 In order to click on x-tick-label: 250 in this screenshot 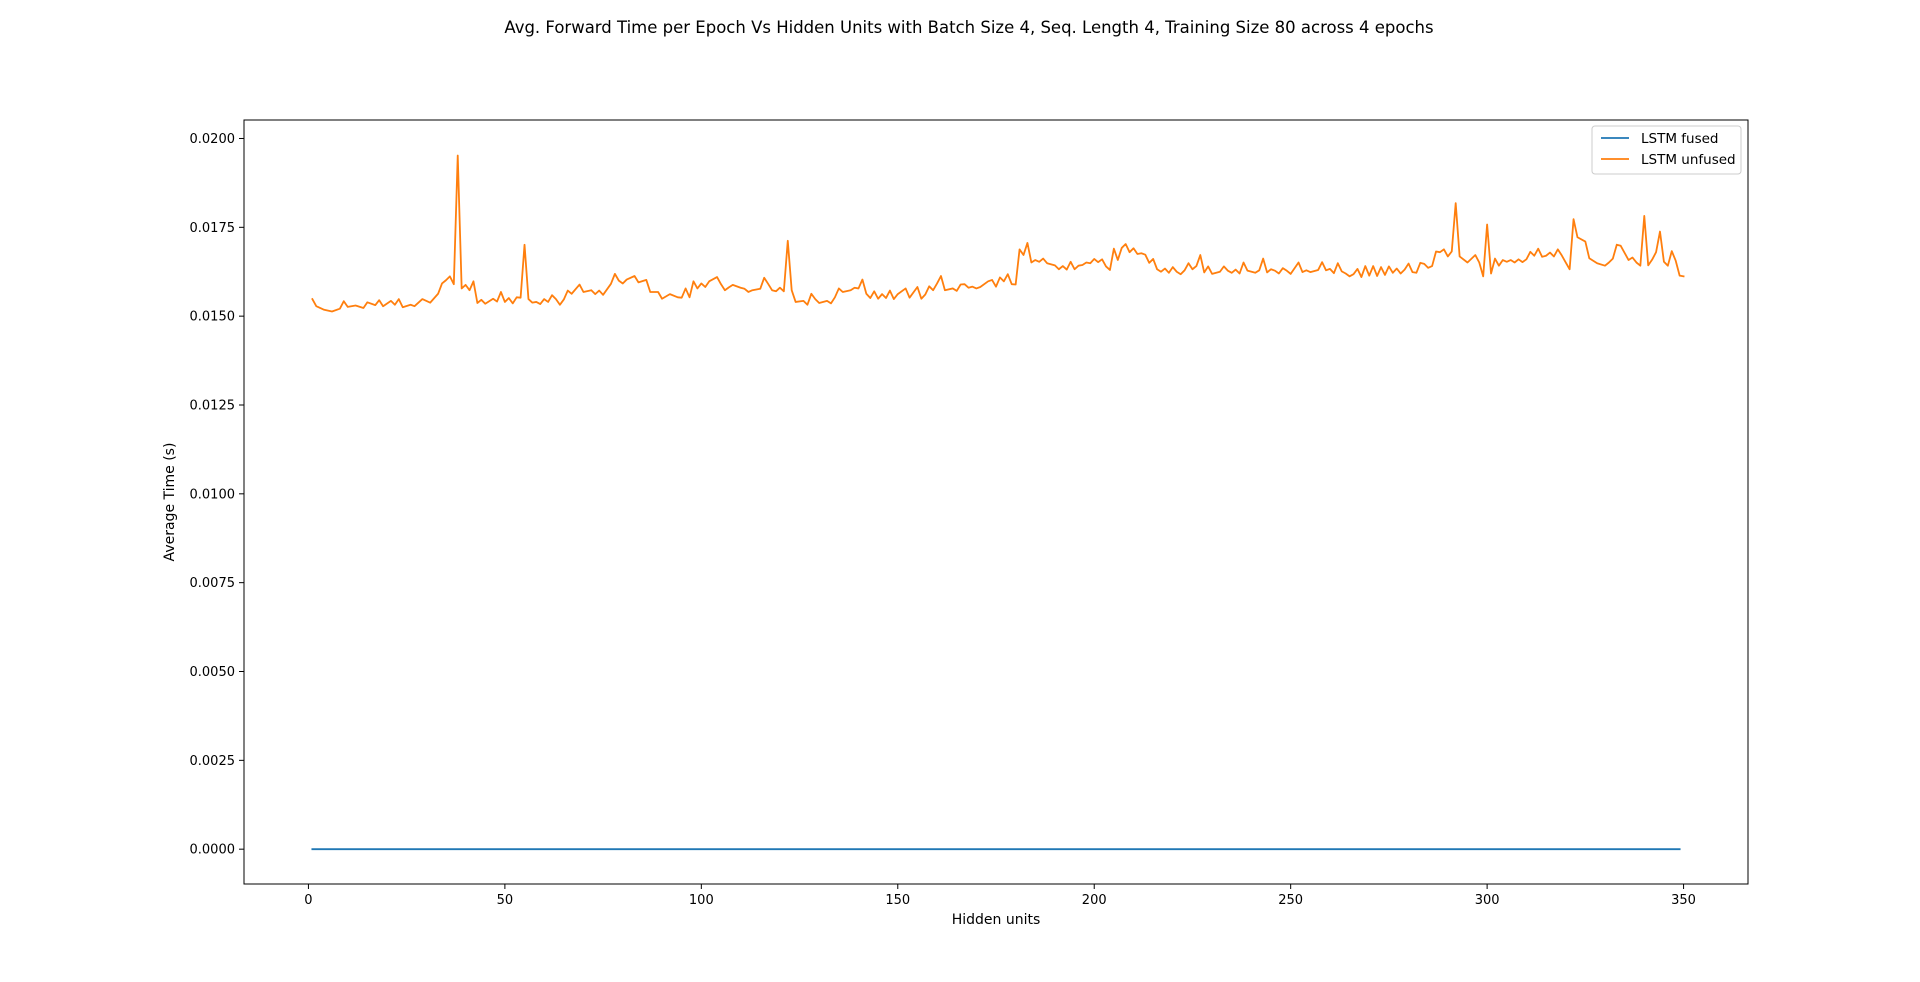, I will do `click(1290, 900)`.